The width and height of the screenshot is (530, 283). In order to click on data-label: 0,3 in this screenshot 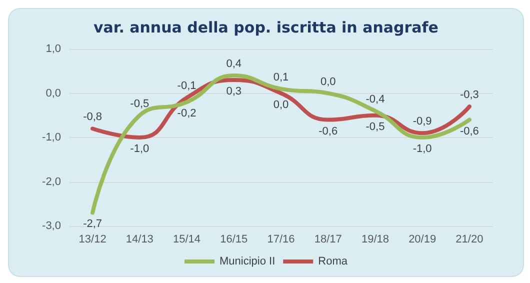, I will do `click(234, 91)`.